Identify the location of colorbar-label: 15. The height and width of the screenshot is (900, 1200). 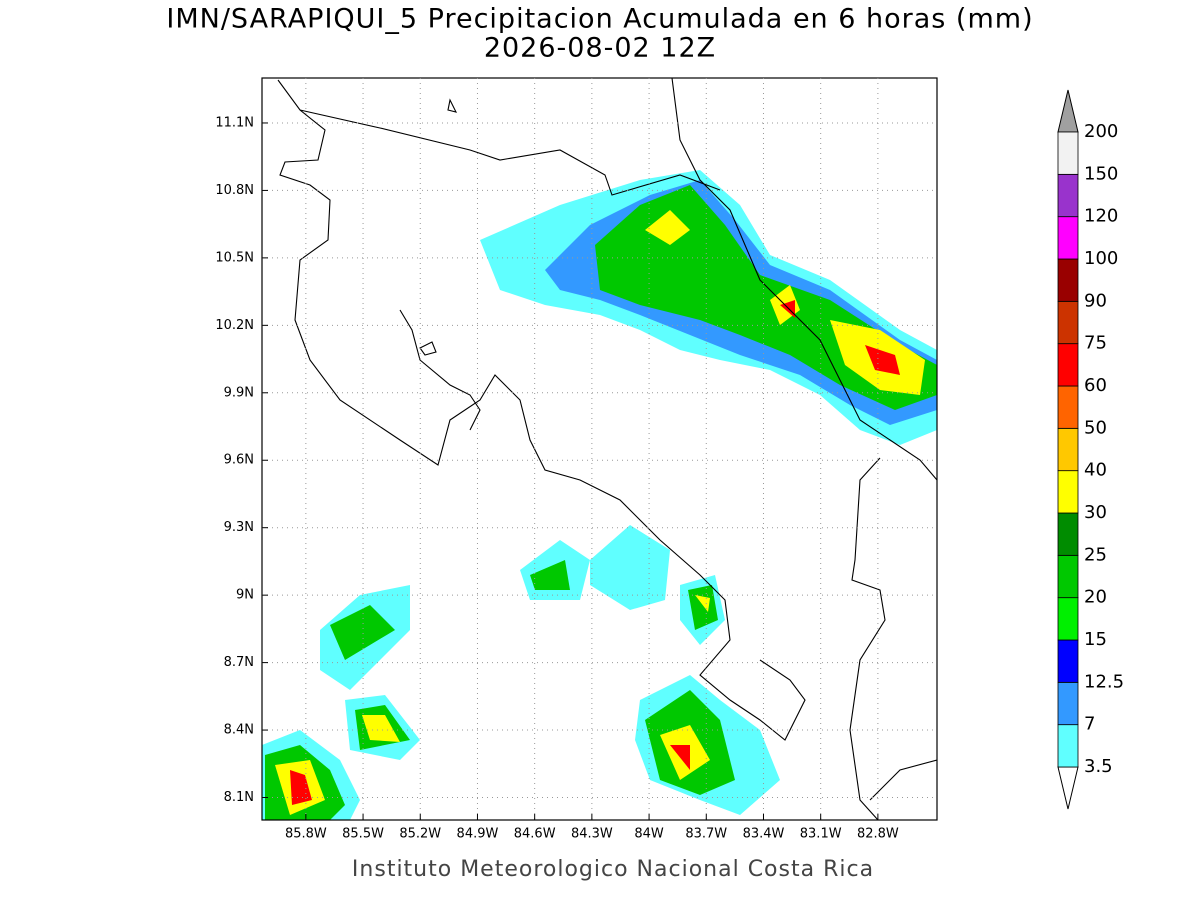
(1095, 639).